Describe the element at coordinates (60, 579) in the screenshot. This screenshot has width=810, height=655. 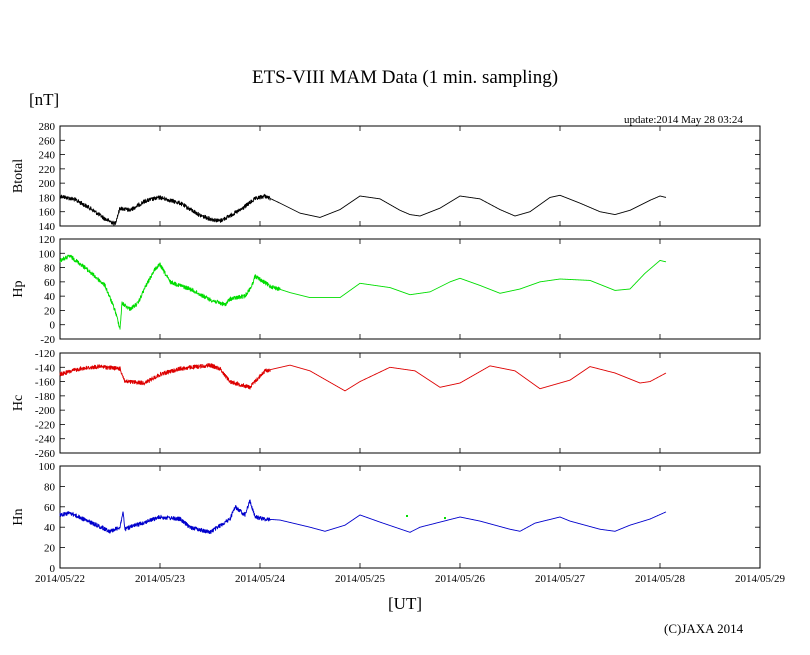
I see `x-tick-label: 2014/05/22` at that location.